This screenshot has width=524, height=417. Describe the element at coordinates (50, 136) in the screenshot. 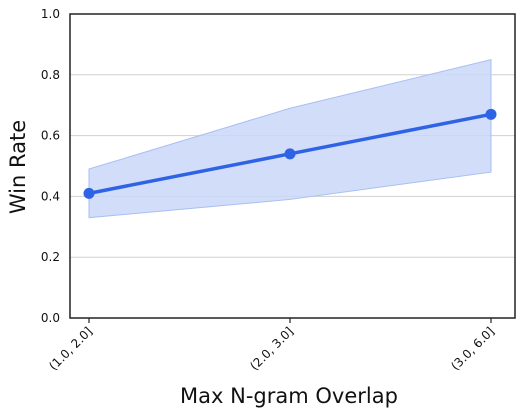

I see `y-tick-label: 0.6` at that location.